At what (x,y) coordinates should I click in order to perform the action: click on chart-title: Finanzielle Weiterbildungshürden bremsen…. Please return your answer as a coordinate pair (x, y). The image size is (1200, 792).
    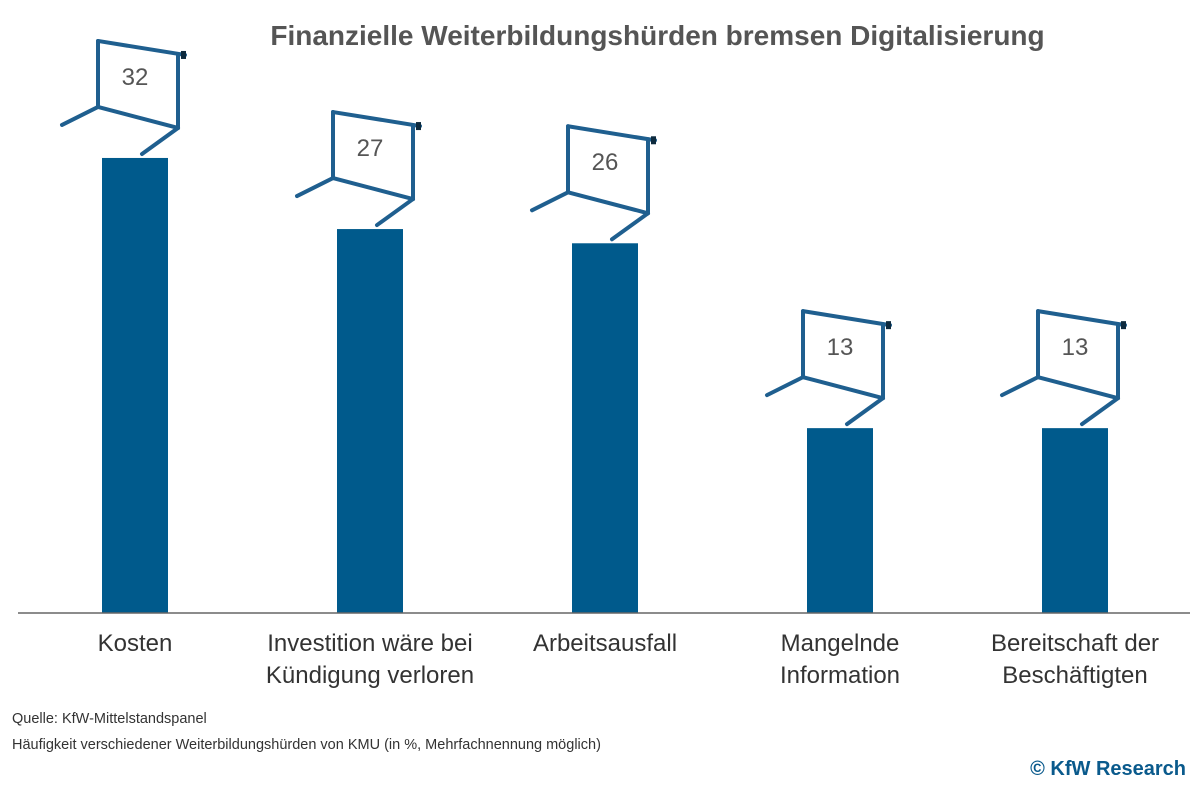
    Looking at the image, I should click on (657, 35).